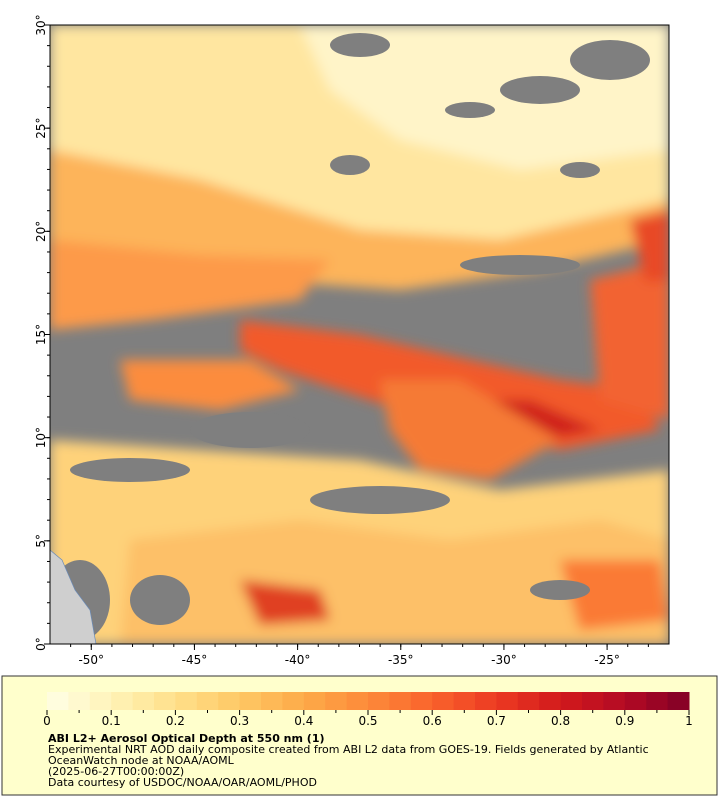 The height and width of the screenshot is (804, 720). Describe the element at coordinates (239, 721) in the screenshot. I see `colorbar-tick-label: 0.3` at that location.